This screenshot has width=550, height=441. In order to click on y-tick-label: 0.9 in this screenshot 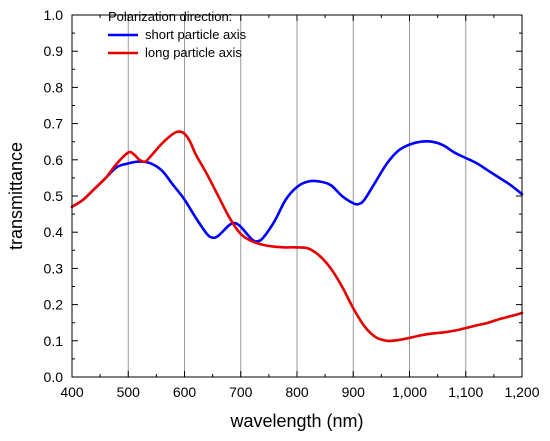, I will do `click(54, 51)`.